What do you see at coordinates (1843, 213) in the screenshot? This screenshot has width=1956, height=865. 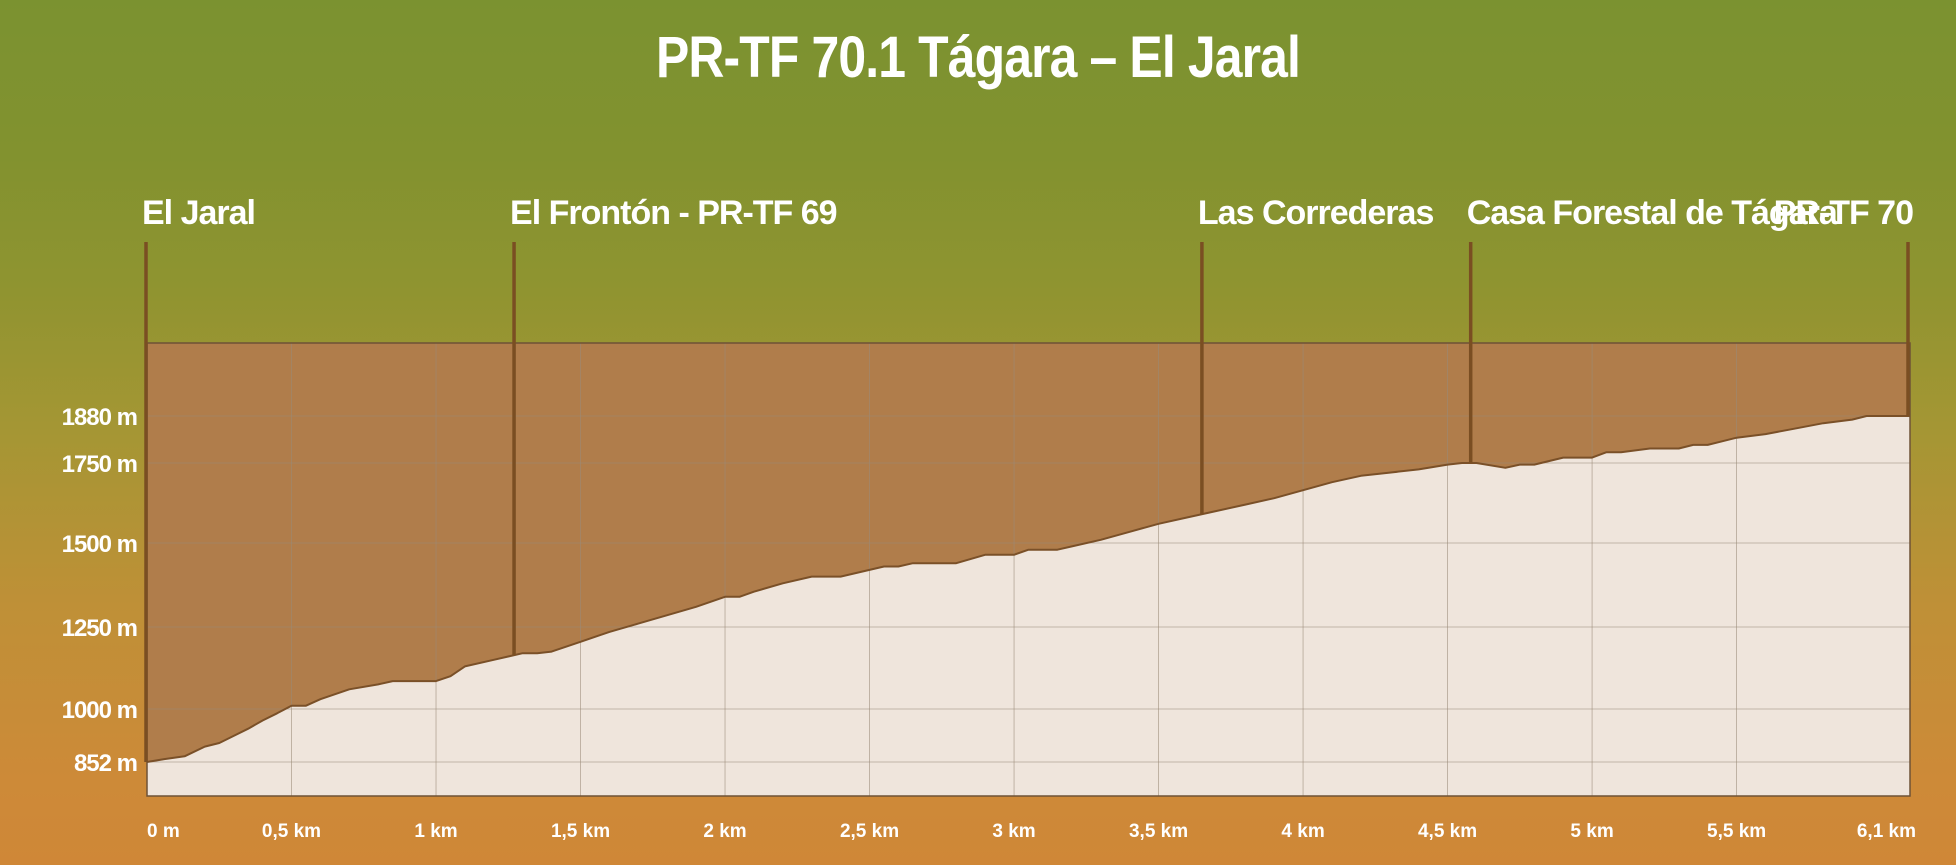 I see `waypoint-label: PR-TF 70` at bounding box center [1843, 213].